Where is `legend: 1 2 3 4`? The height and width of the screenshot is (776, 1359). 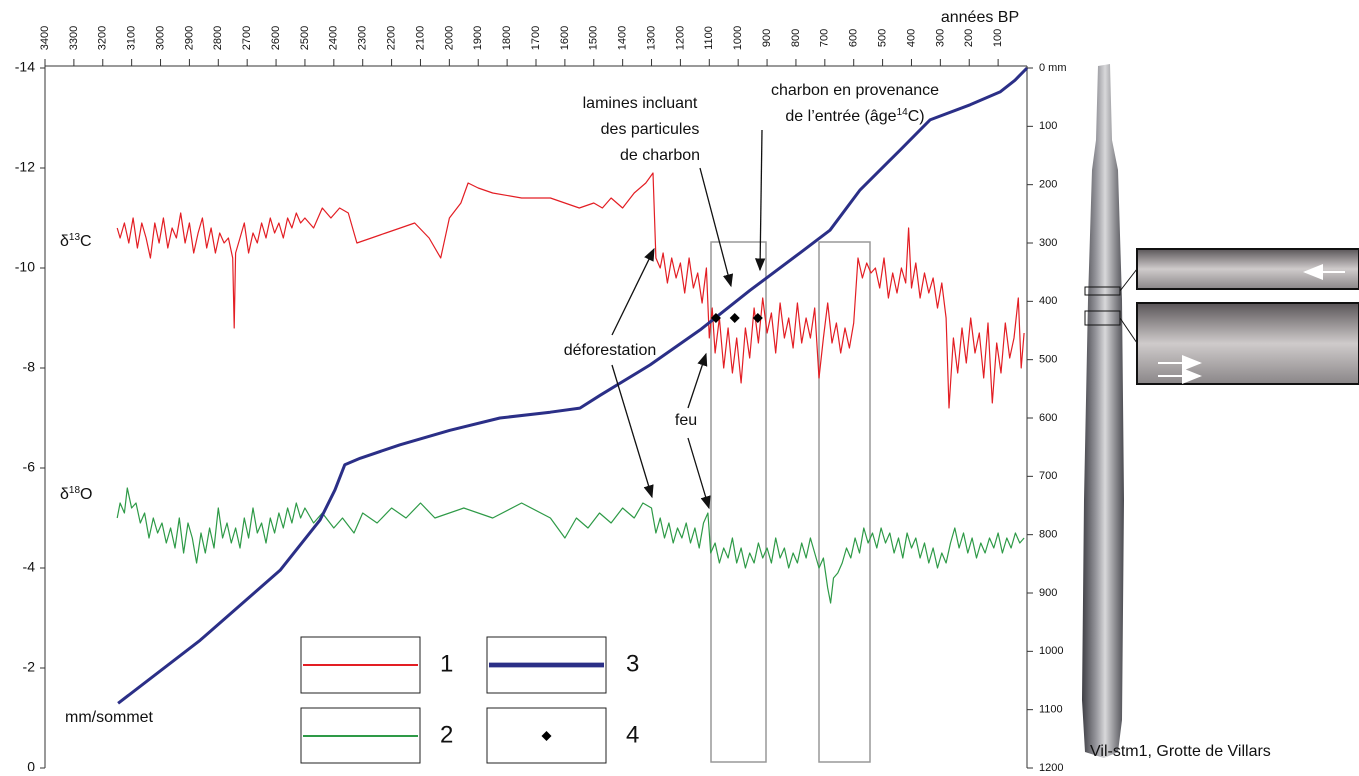
legend: 1 2 3 4 is located at coordinates (469, 700).